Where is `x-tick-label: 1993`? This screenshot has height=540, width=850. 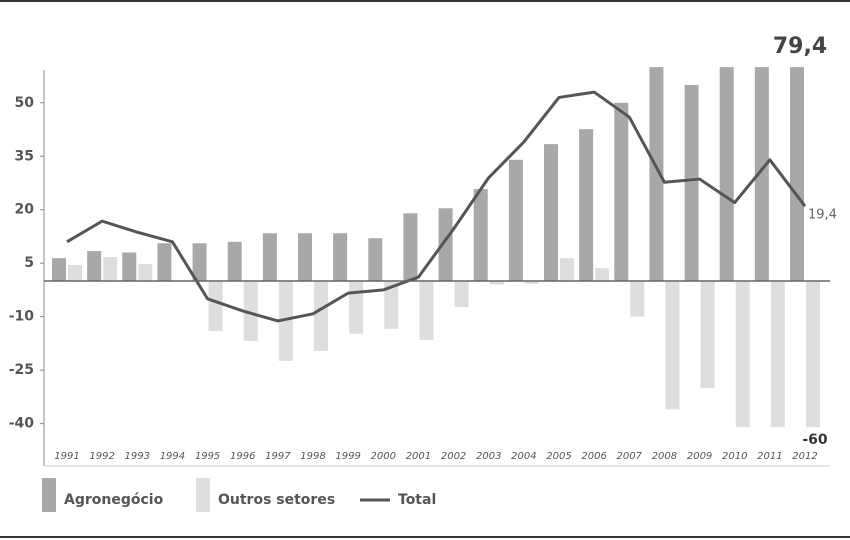
x-tick-label: 1993 is located at coordinates (137, 456).